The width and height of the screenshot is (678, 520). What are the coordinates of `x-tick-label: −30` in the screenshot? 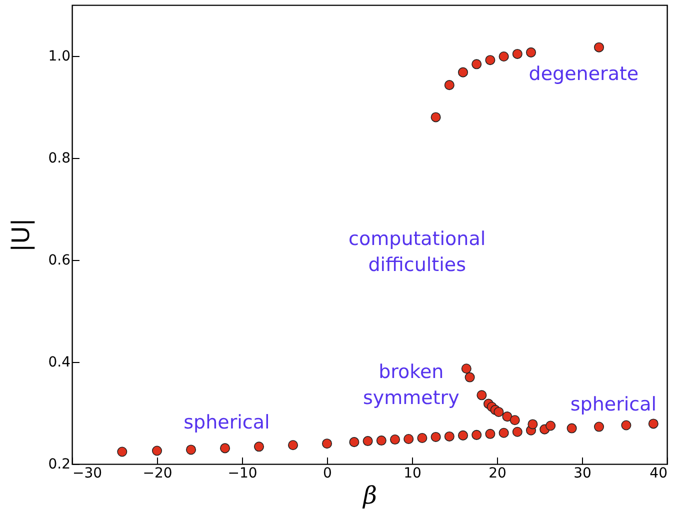 It's located at (87, 474).